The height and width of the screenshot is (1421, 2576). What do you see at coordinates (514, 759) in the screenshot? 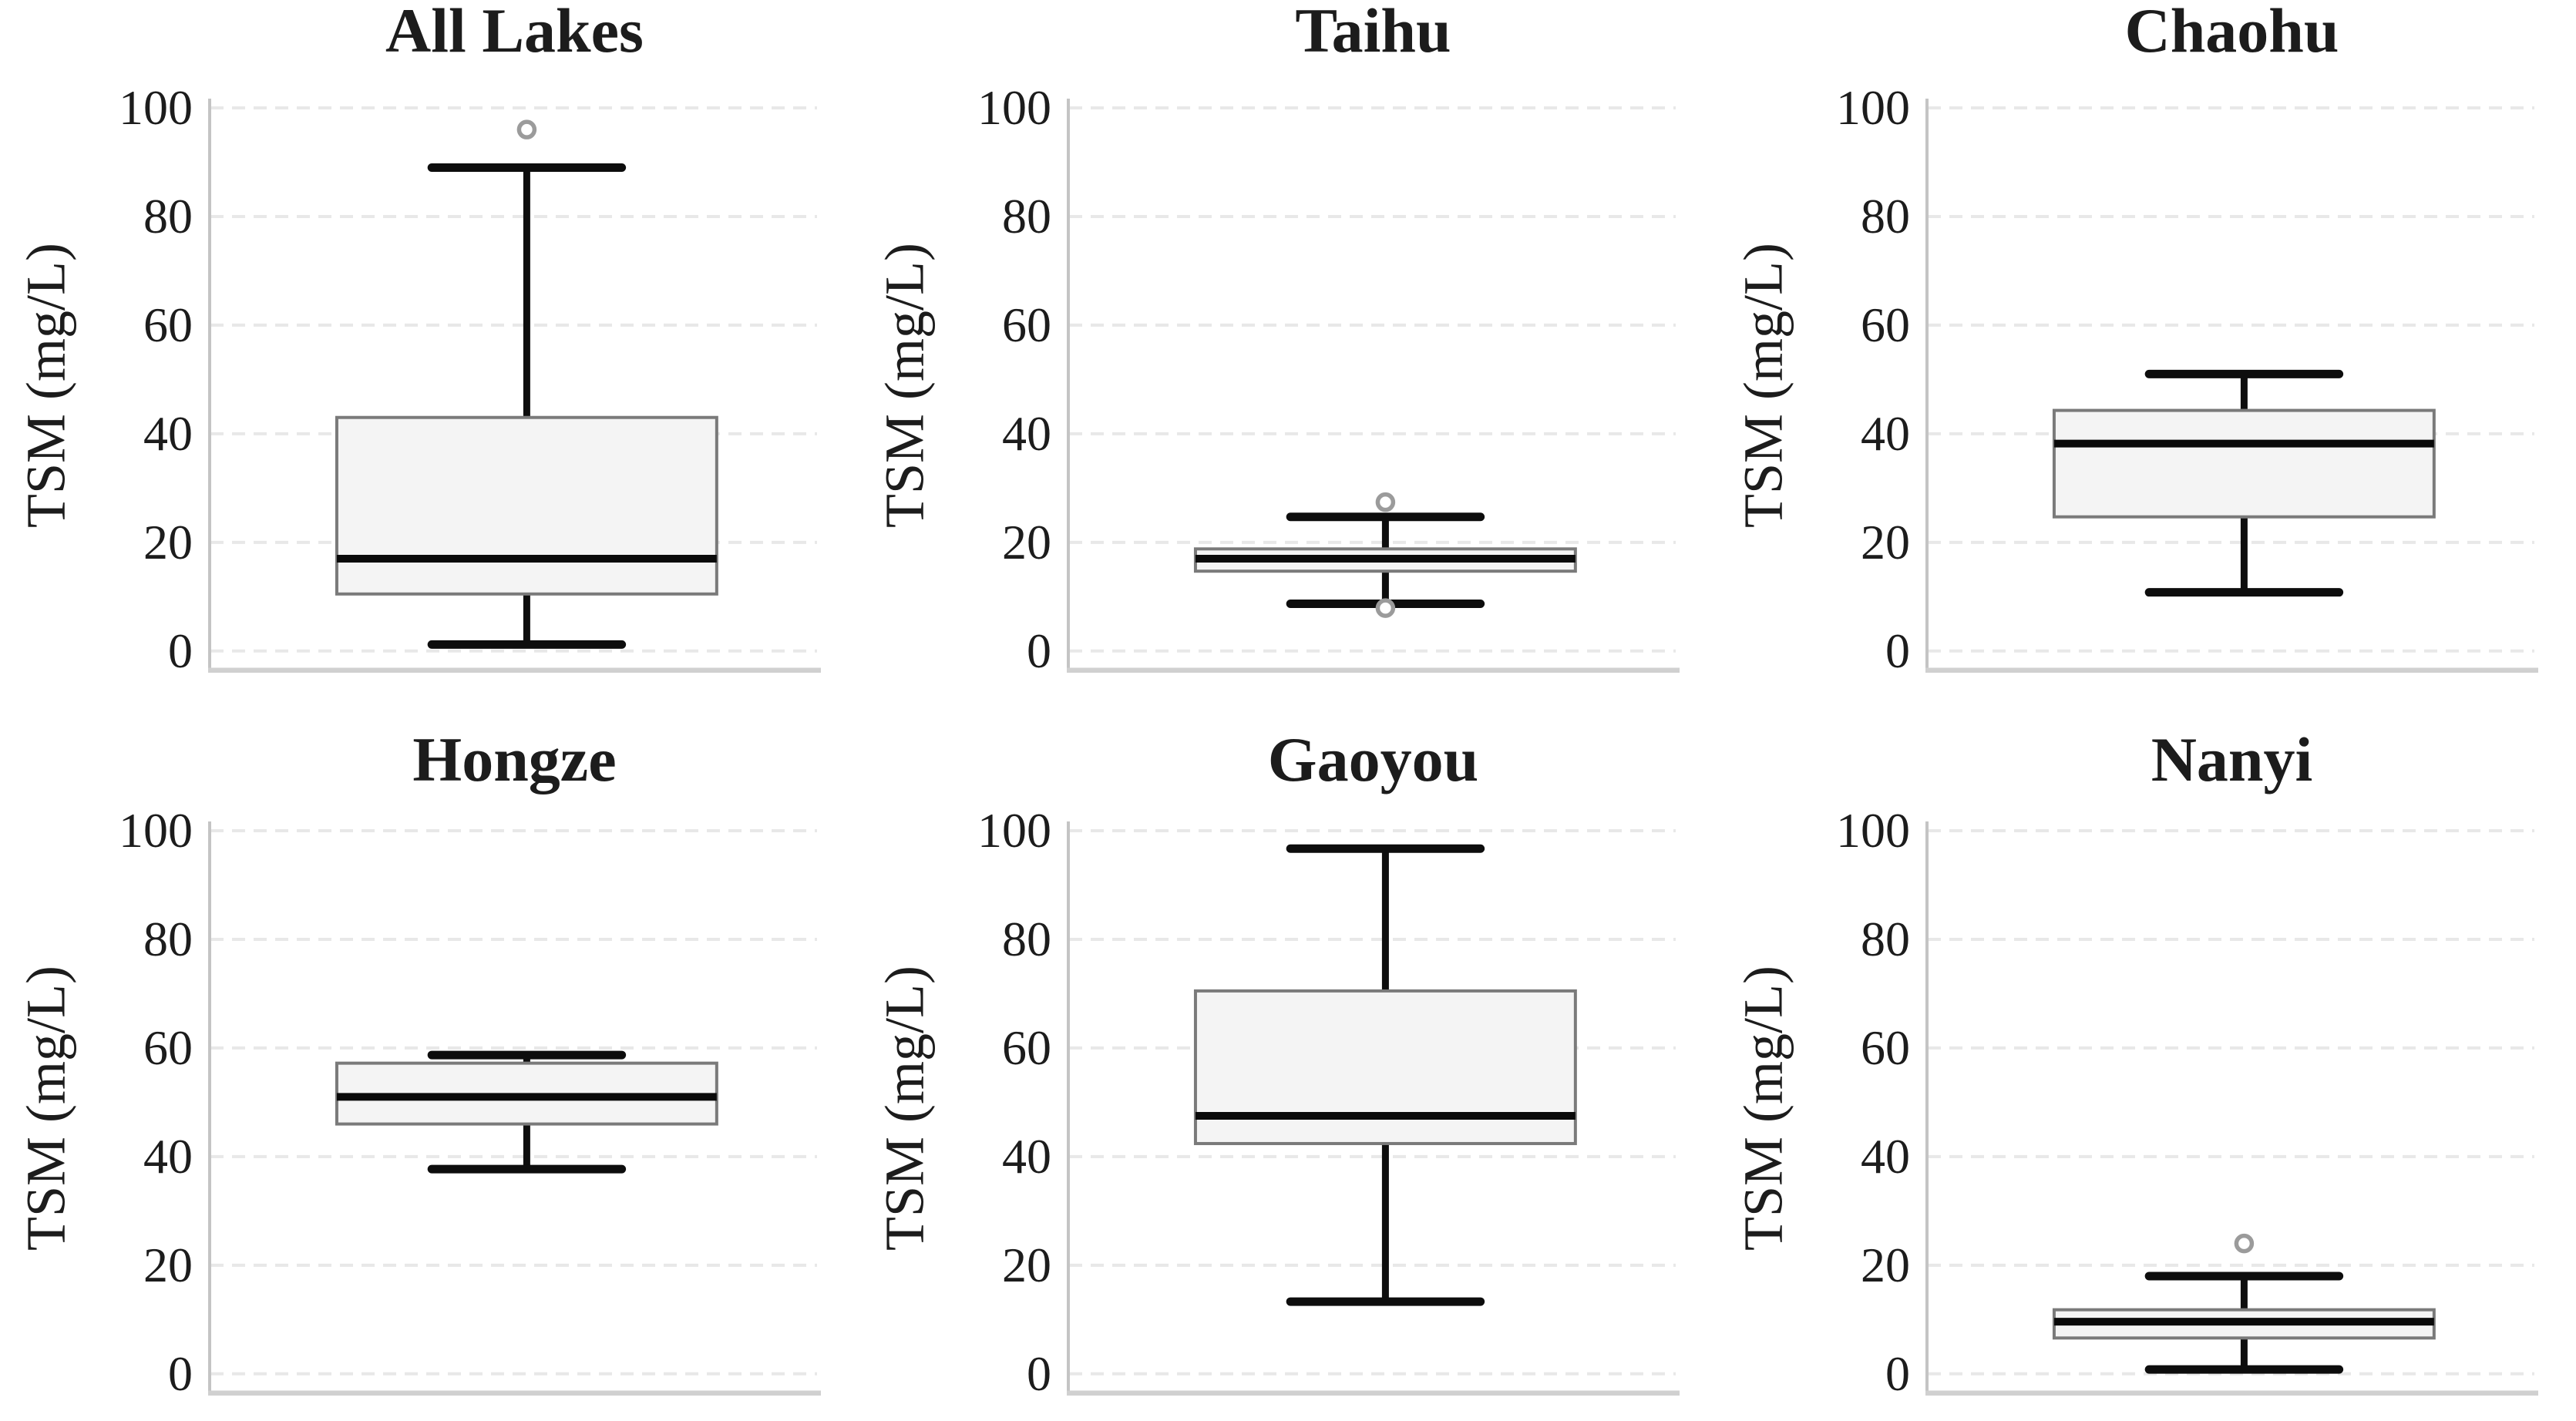
I see `panel-title: Hongze` at bounding box center [514, 759].